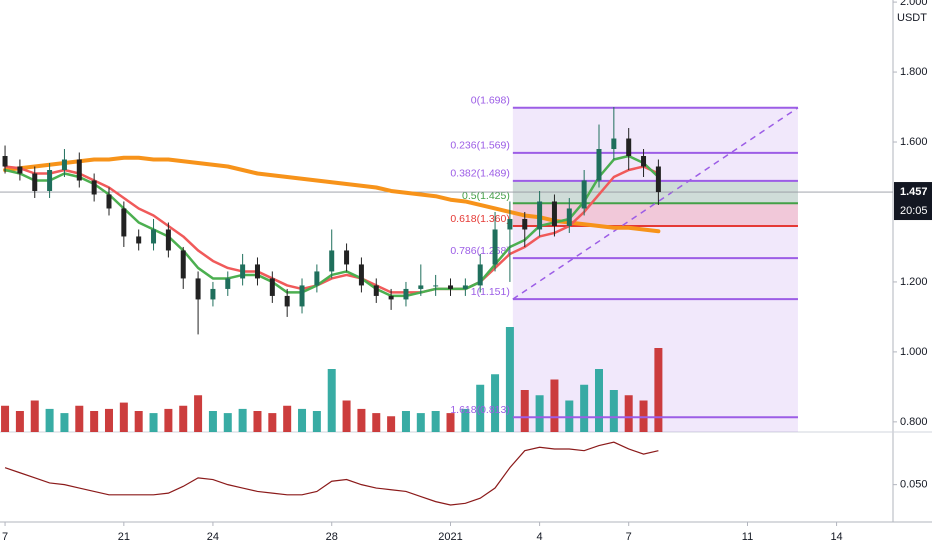 The height and width of the screenshot is (550, 932). I want to click on currency: USDT, so click(912, 18).